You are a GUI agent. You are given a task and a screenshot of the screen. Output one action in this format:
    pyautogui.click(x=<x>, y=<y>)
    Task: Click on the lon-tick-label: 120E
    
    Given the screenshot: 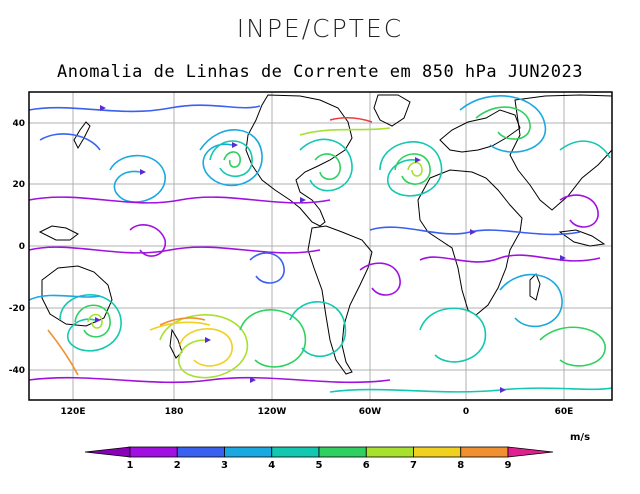 What is the action you would take?
    pyautogui.click(x=73, y=412)
    